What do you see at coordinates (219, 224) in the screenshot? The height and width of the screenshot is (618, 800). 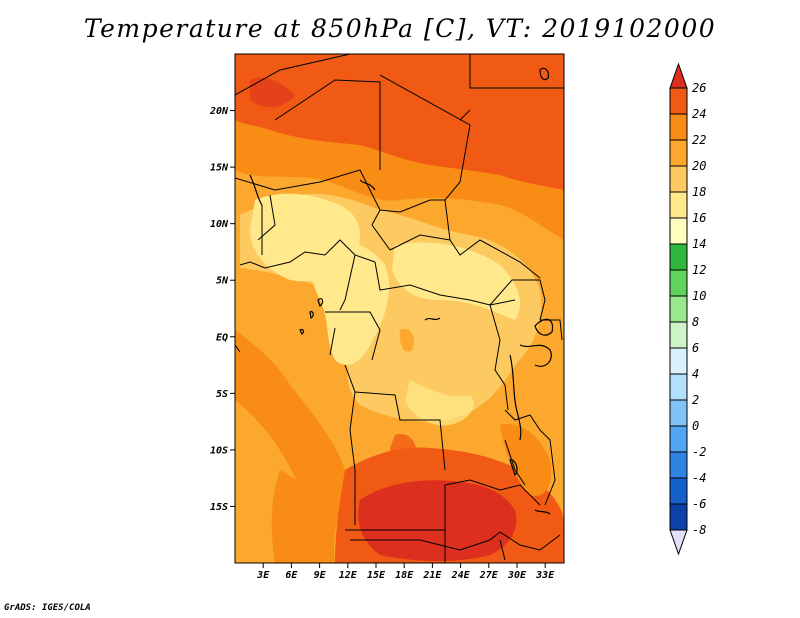 I see `lat-tick-label: 10N` at bounding box center [219, 224].